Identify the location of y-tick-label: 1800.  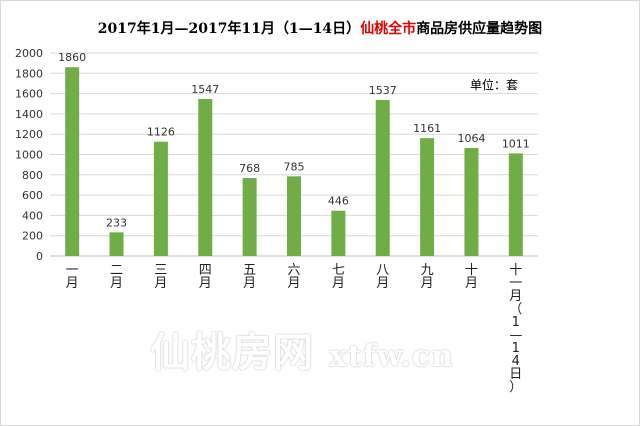
(29, 73).